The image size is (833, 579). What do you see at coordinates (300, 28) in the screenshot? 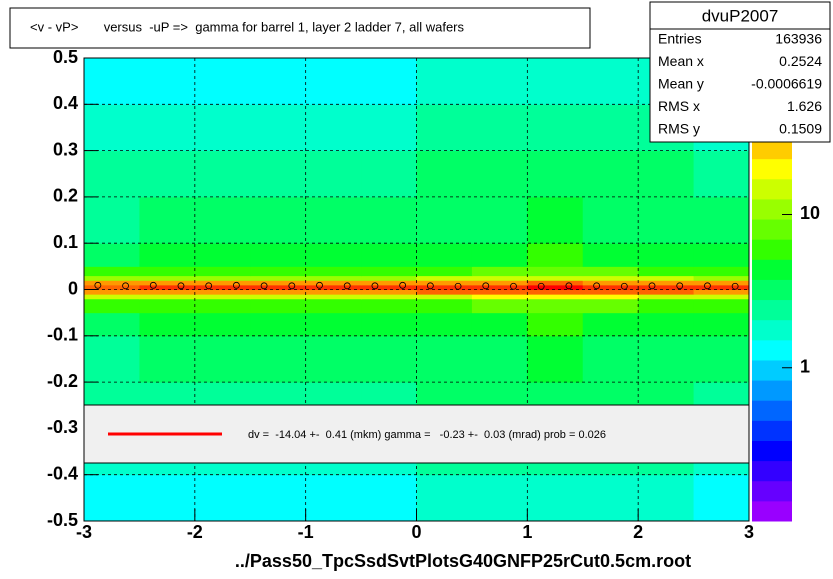
I see `title-box` at bounding box center [300, 28].